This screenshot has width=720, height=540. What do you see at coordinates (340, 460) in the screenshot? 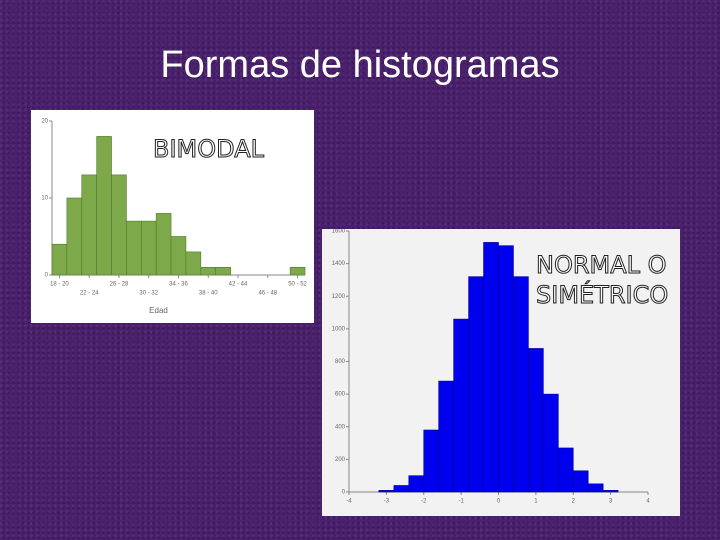
I see `y-tick-label: 200` at bounding box center [340, 460].